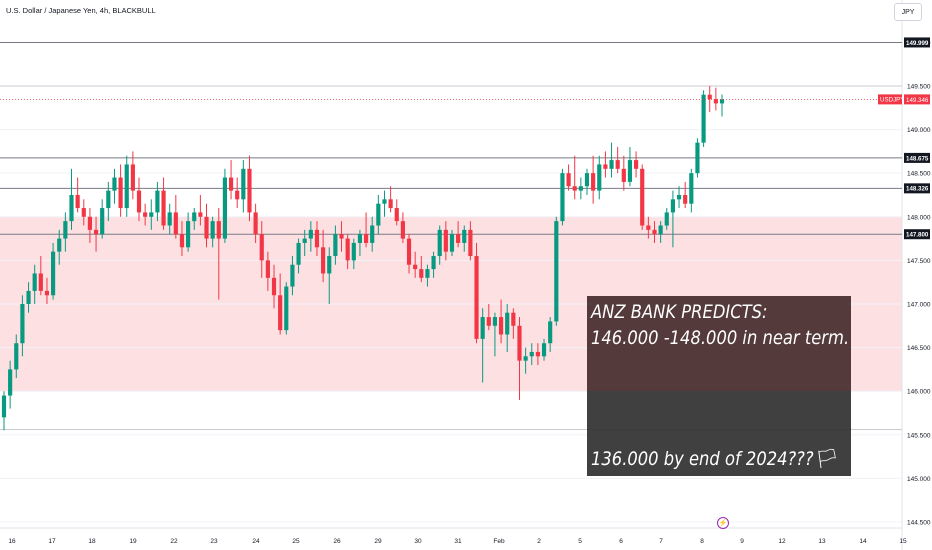  I want to click on x-tick-label: 13, so click(822, 541).